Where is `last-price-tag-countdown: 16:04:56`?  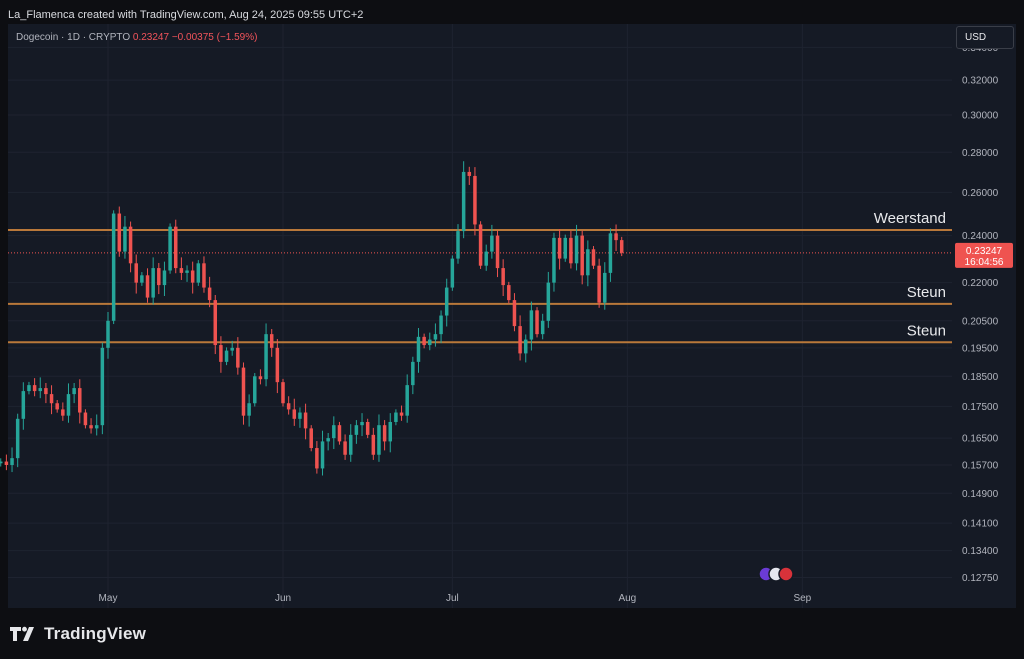 last-price-tag-countdown: 16:04:56 is located at coordinates (984, 262).